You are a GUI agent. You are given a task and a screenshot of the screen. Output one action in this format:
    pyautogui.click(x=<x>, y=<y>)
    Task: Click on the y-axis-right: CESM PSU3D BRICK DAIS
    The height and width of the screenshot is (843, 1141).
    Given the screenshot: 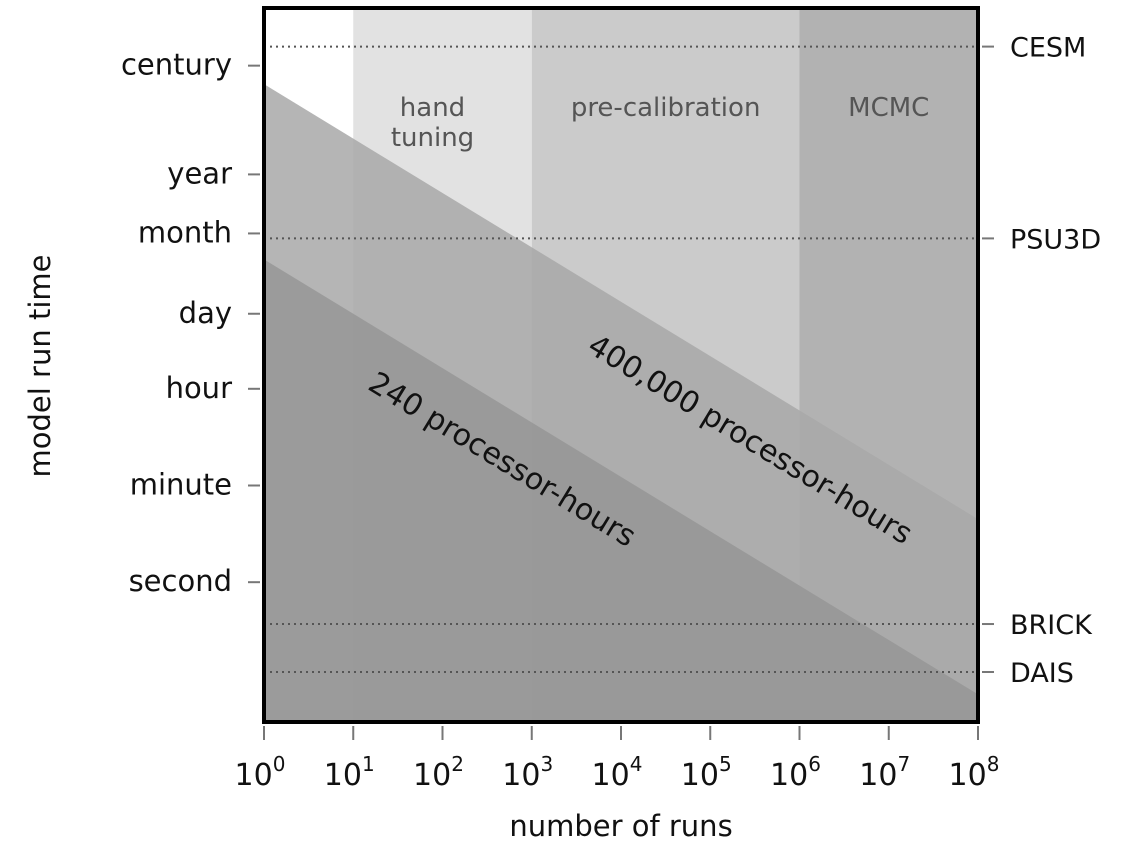 What is the action you would take?
    pyautogui.click(x=1041, y=361)
    